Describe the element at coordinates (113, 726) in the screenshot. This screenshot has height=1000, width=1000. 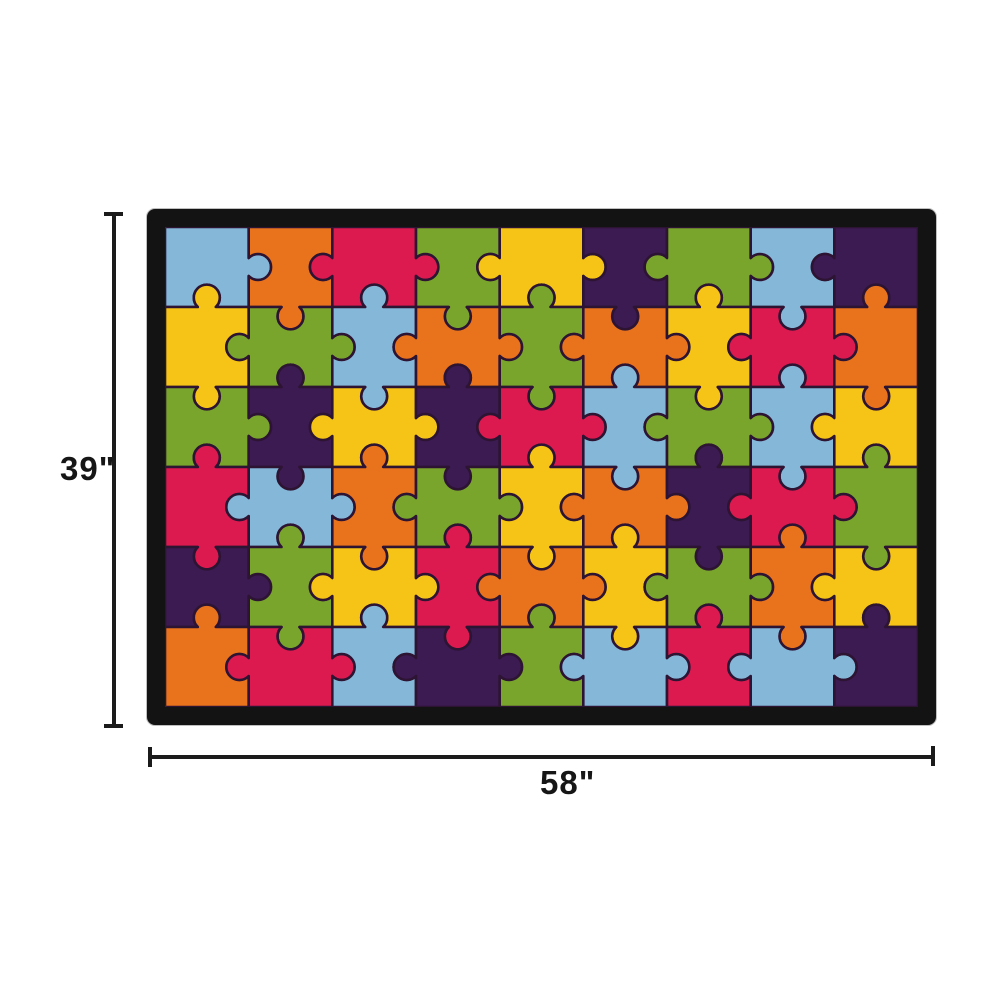
I see `height-dimension-cap-bottom` at that location.